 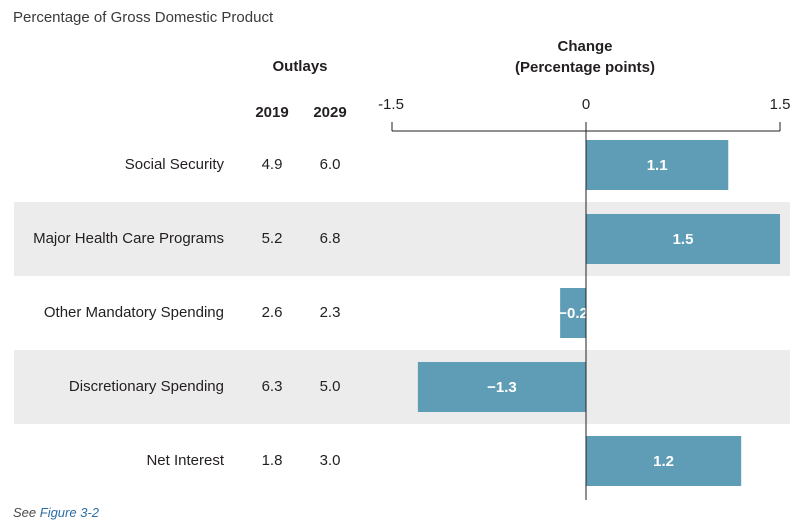 I want to click on change-header-line1: Change, so click(x=585, y=46).